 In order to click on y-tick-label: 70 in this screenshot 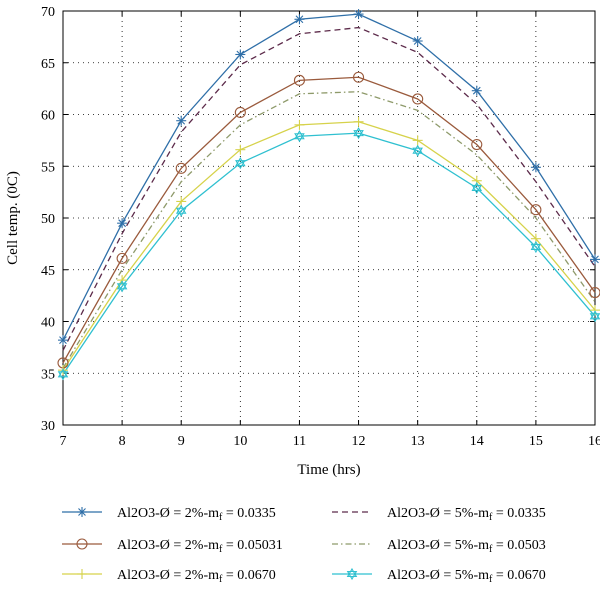, I will do `click(48, 12)`.